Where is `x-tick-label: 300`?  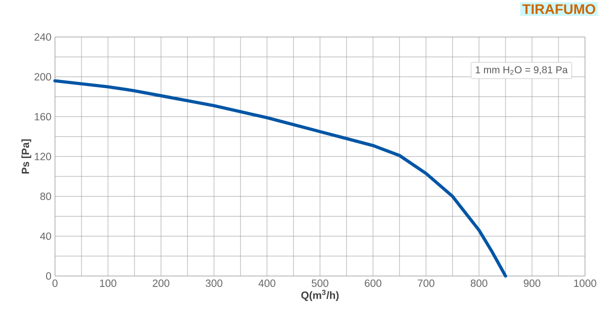 x-tick-label: 300 is located at coordinates (214, 283).